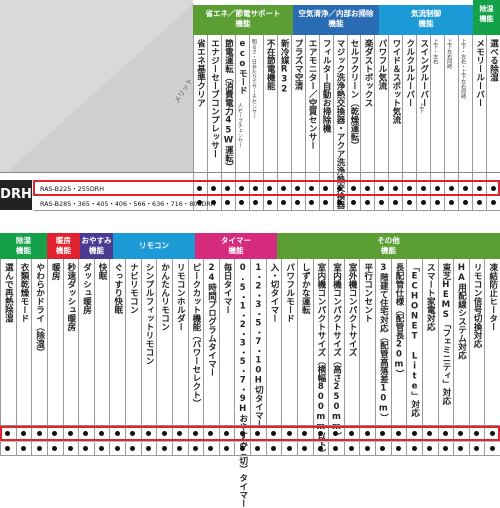 The image size is (500, 508). I want to click on bottom-column-label: 24時間プログラムタイマー, so click(211, 320).